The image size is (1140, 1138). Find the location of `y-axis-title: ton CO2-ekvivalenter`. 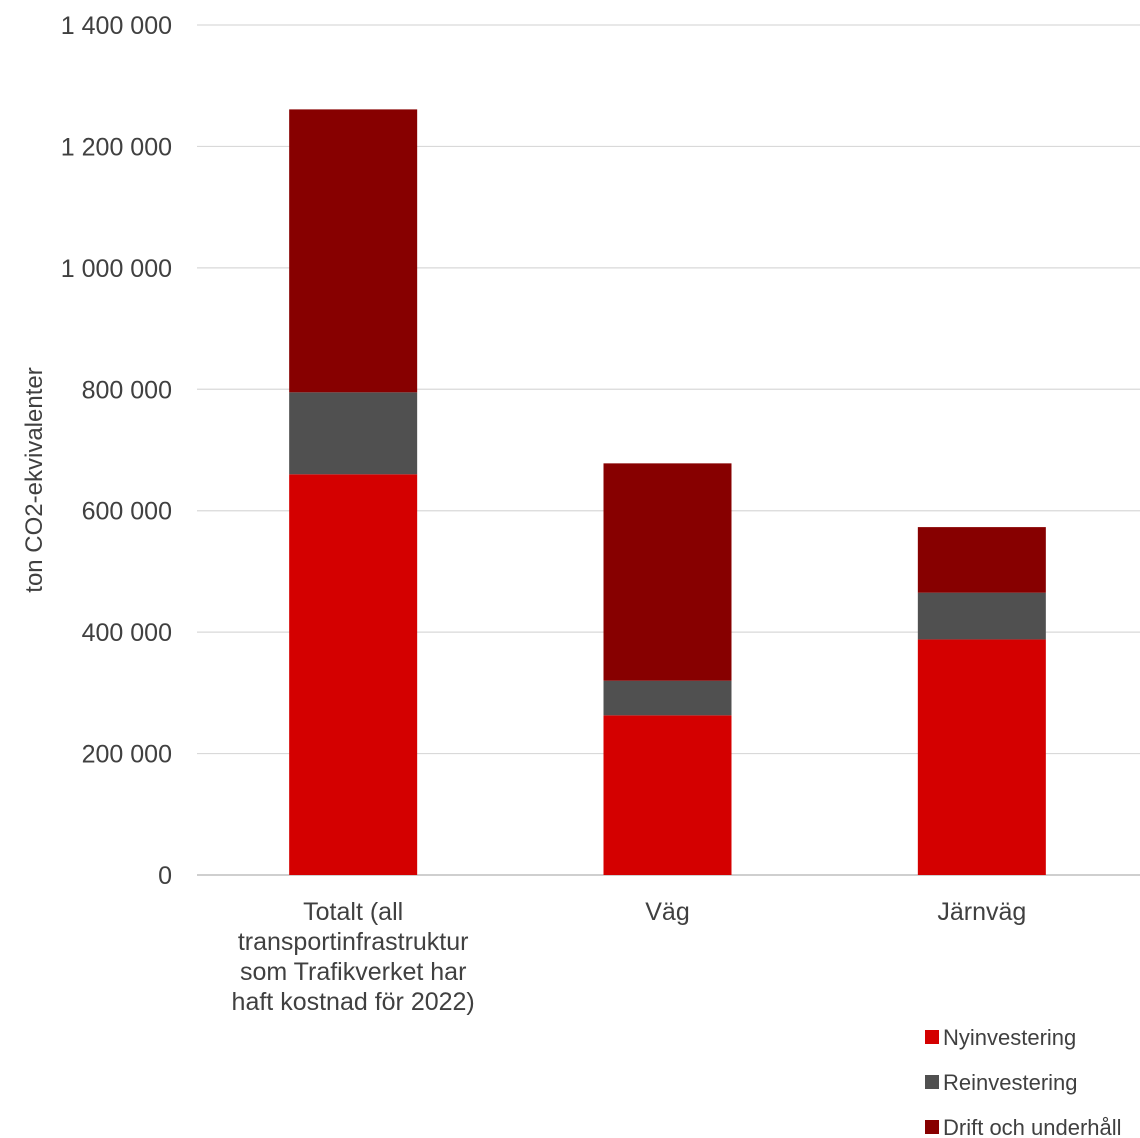

y-axis-title: ton CO2-ekvivalenter is located at coordinates (34, 479).